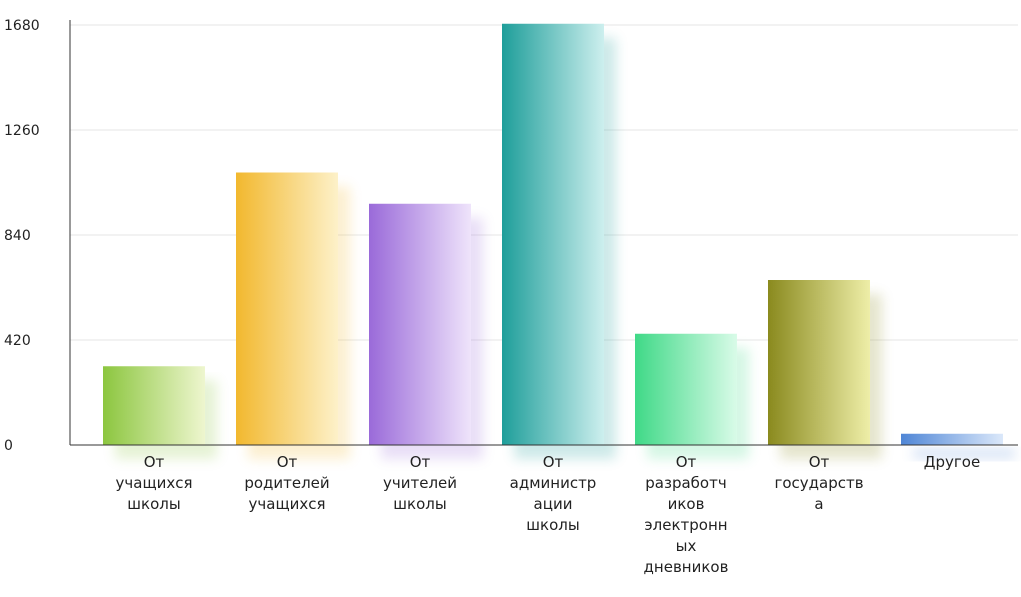 The width and height of the screenshot is (1021, 597). What do you see at coordinates (22, 26) in the screenshot?
I see `y-tick-label: 1680` at bounding box center [22, 26].